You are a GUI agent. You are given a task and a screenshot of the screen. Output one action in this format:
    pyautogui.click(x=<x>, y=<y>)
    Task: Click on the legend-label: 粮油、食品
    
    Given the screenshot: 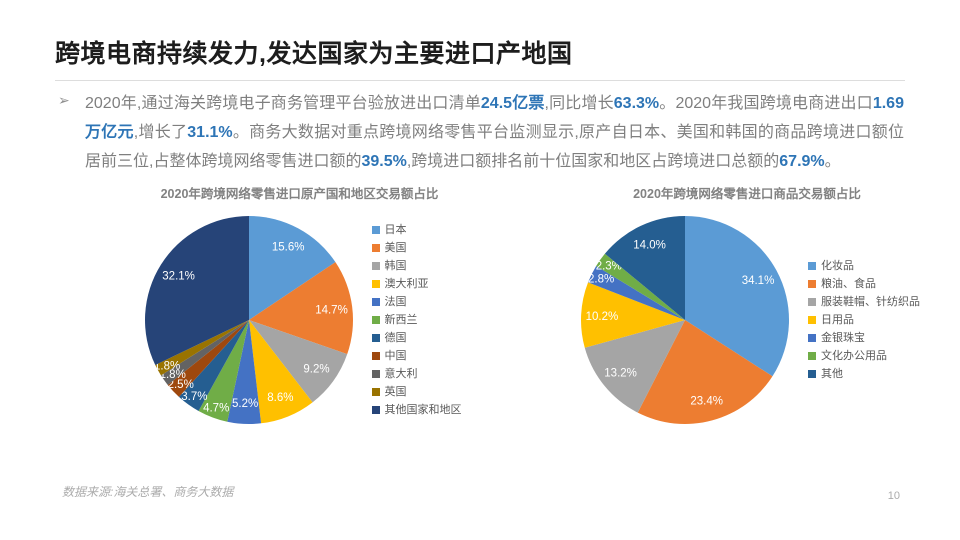 What is the action you would take?
    pyautogui.click(x=848, y=283)
    